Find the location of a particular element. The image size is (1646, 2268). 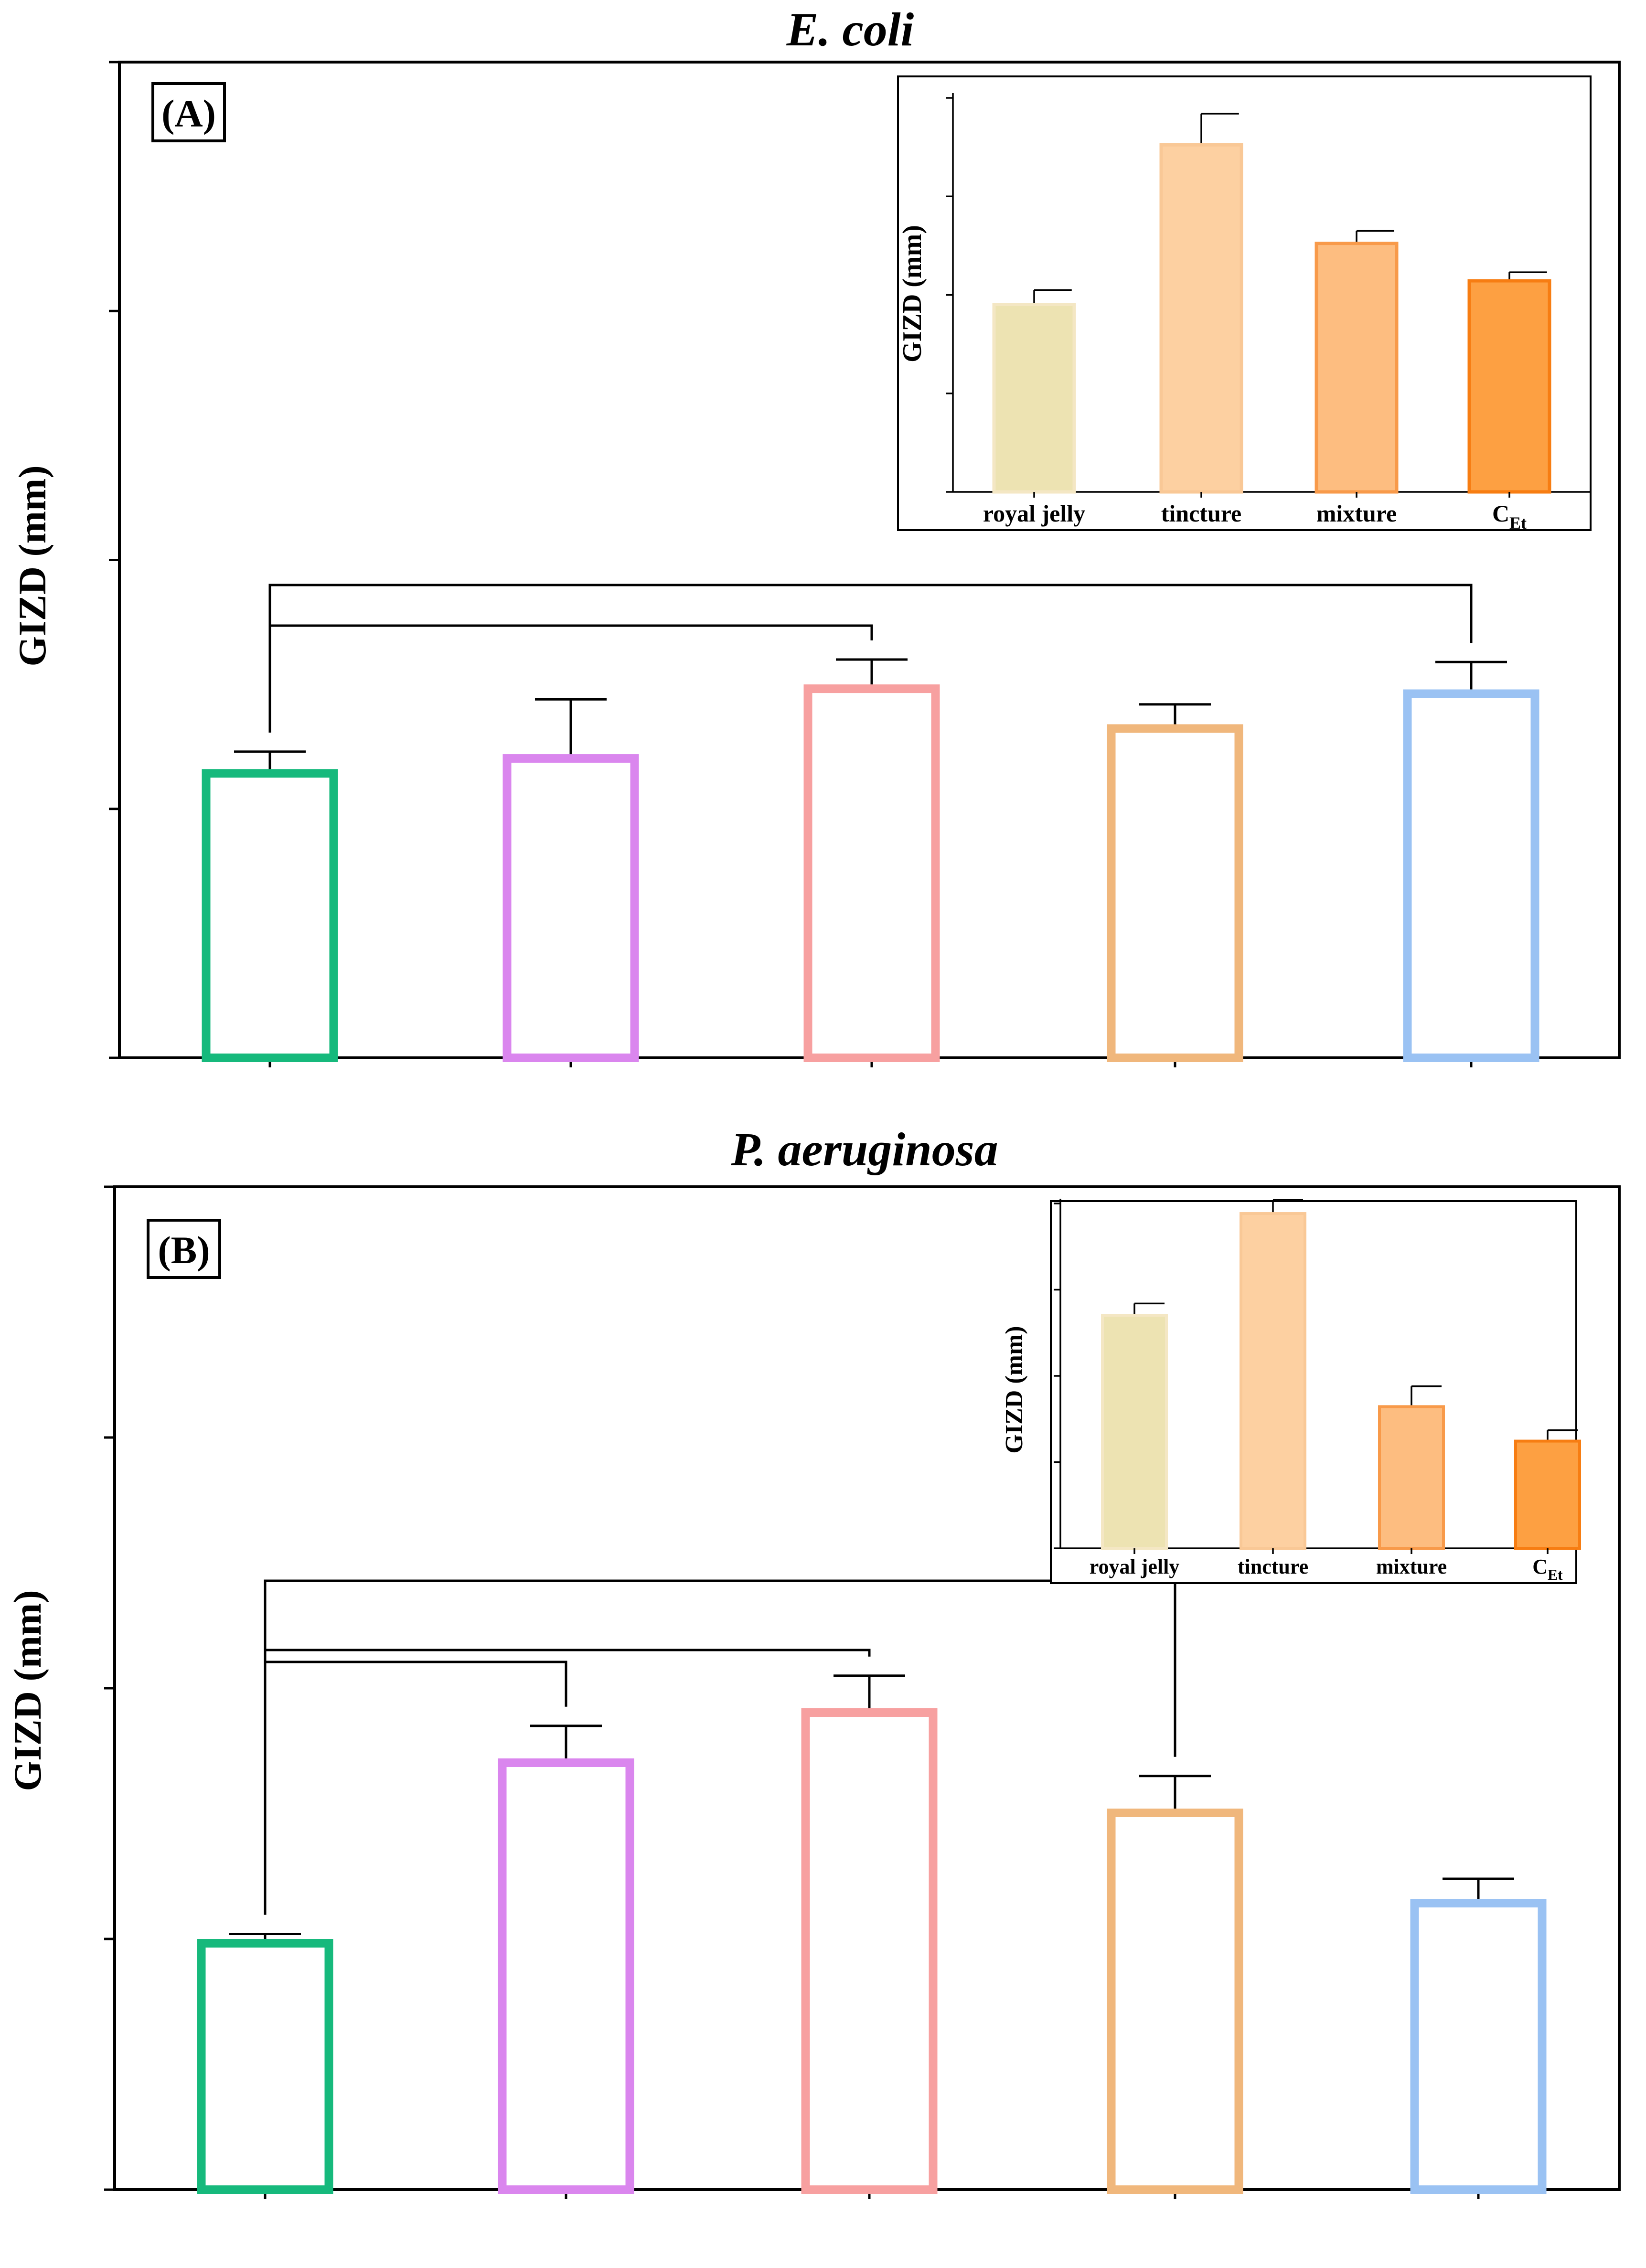

panel-a-y-axis-label: GIZD (mm) is located at coordinates (33, 565).